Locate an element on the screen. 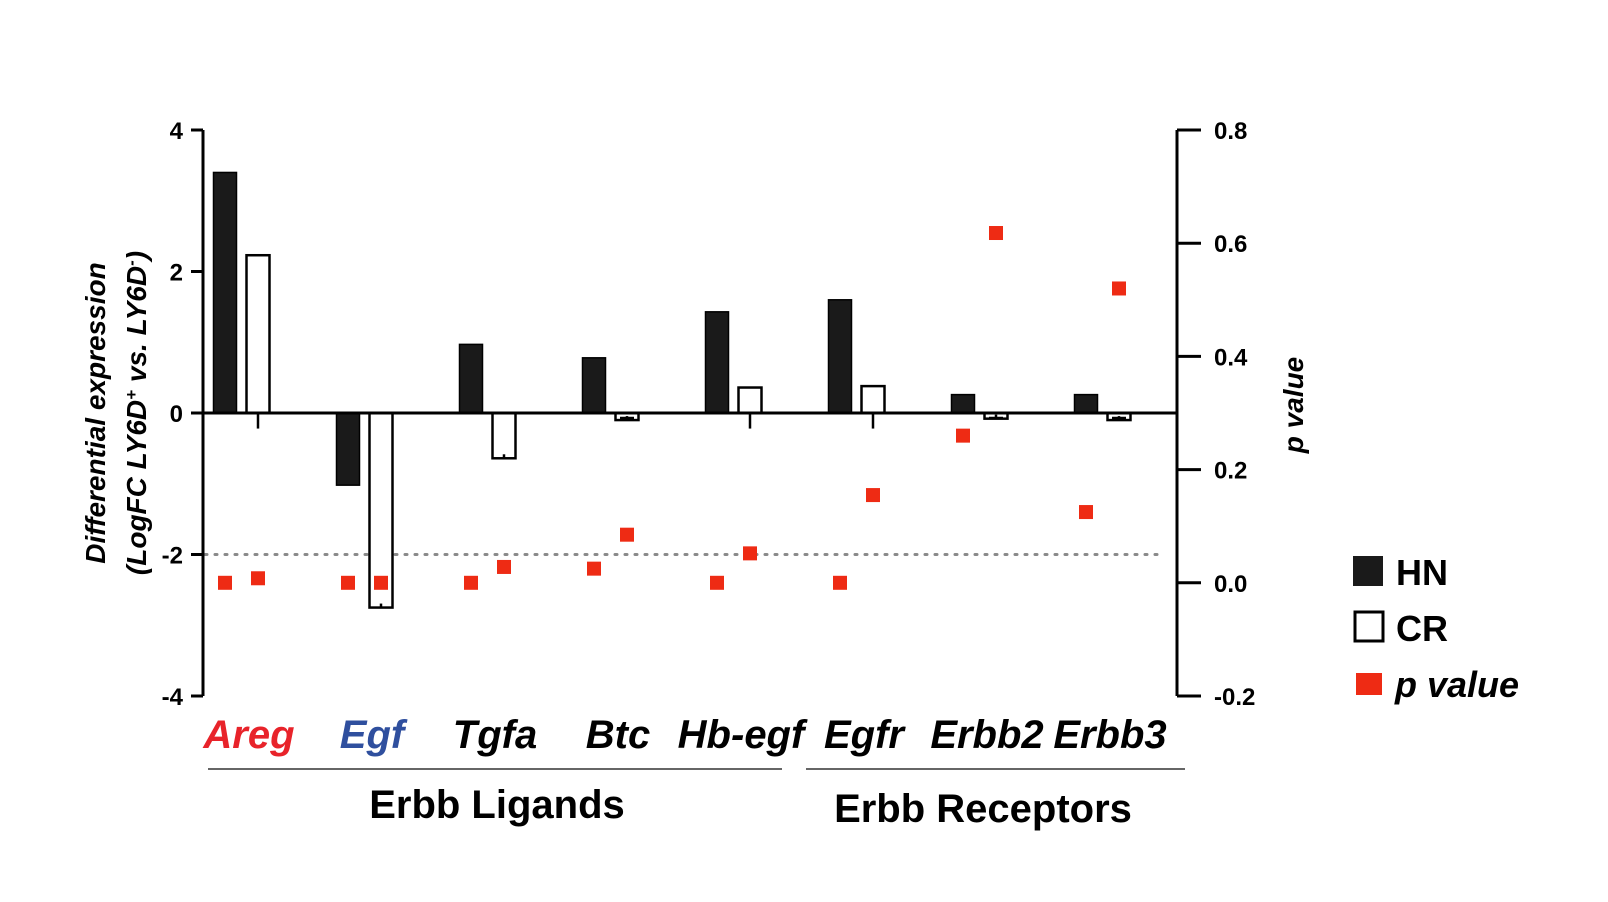 This screenshot has height=902, width=1608. bar-cr-tgfa is located at coordinates (504, 435).